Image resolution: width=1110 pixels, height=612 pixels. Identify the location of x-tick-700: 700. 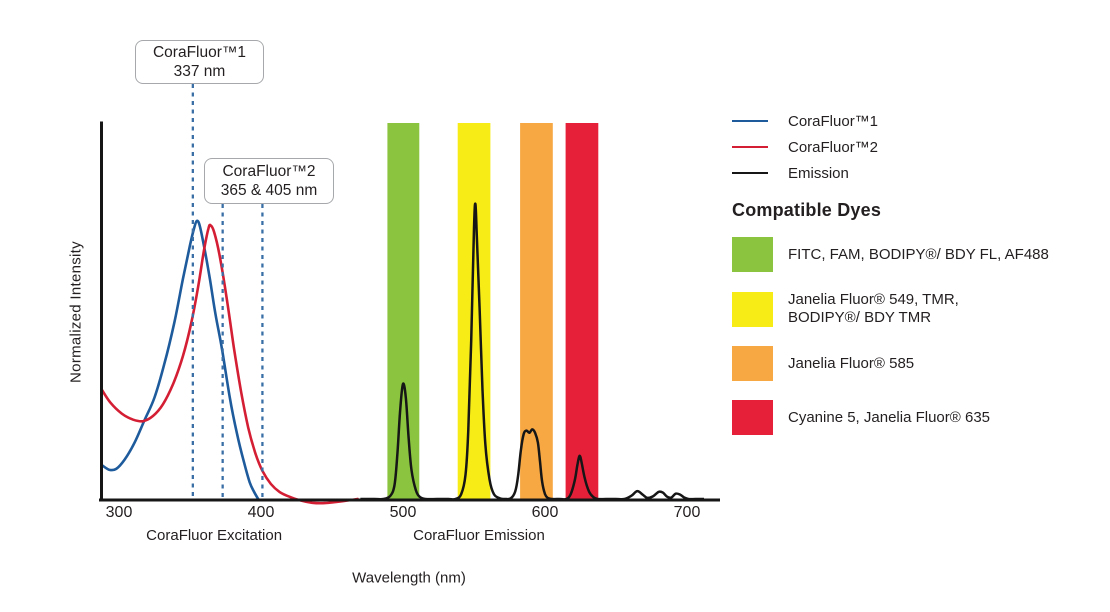
(687, 512).